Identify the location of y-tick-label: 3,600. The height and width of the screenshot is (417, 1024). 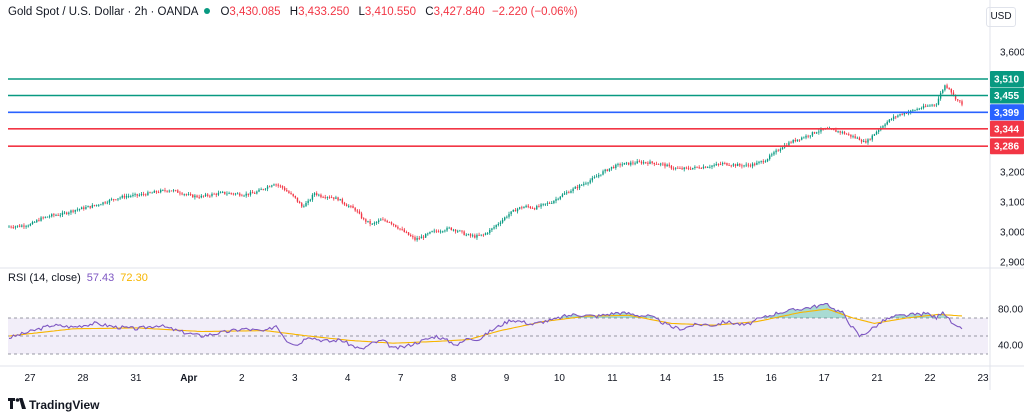
(1012, 53).